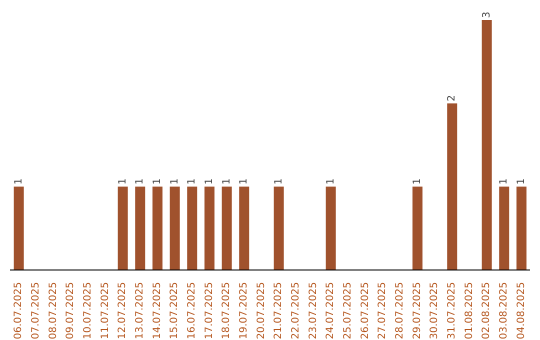  What do you see at coordinates (365, 311) in the screenshot?
I see `x-tick-label: 26.07.2025` at bounding box center [365, 311].